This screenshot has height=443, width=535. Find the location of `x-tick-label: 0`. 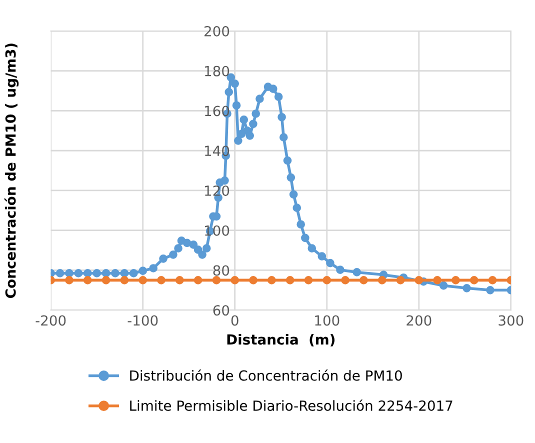

x-tick-label: 0 is located at coordinates (234, 320).